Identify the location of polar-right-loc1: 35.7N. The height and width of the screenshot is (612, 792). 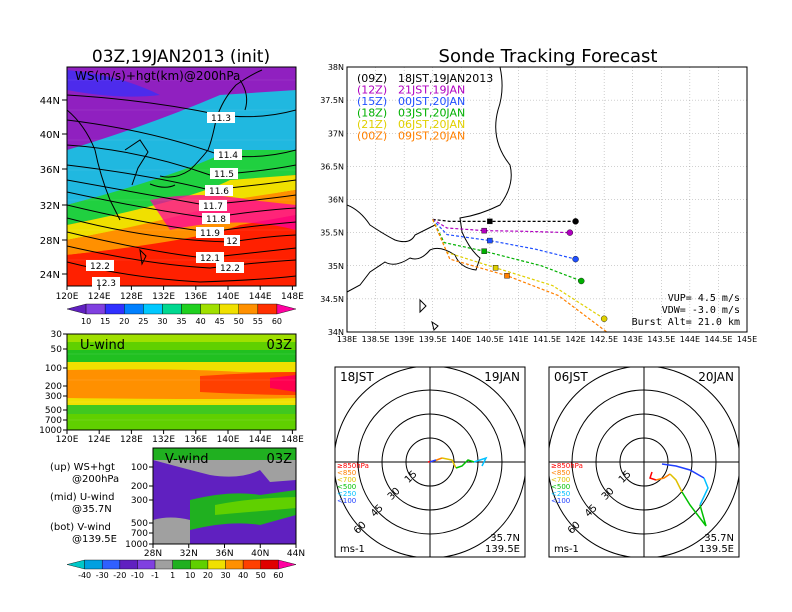
(719, 538).